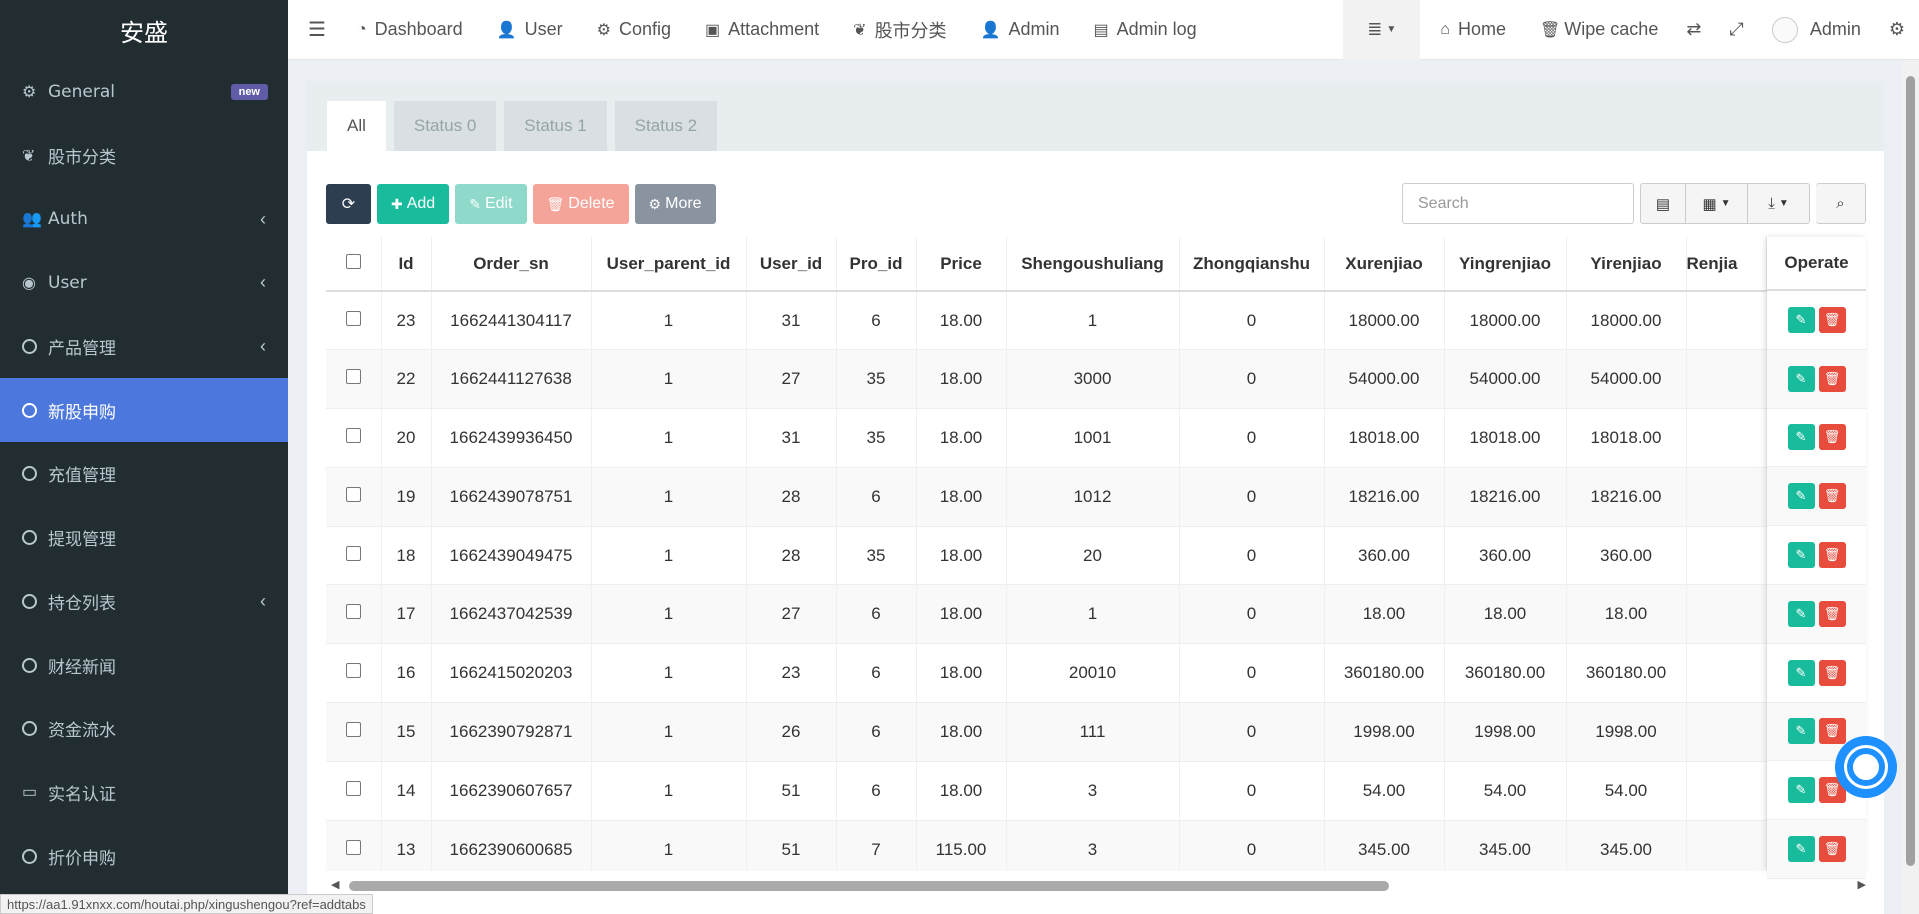 This screenshot has height=914, width=1919. Describe the element at coordinates (869, 886) in the screenshot. I see `horizontal-scroll-thumb` at that location.